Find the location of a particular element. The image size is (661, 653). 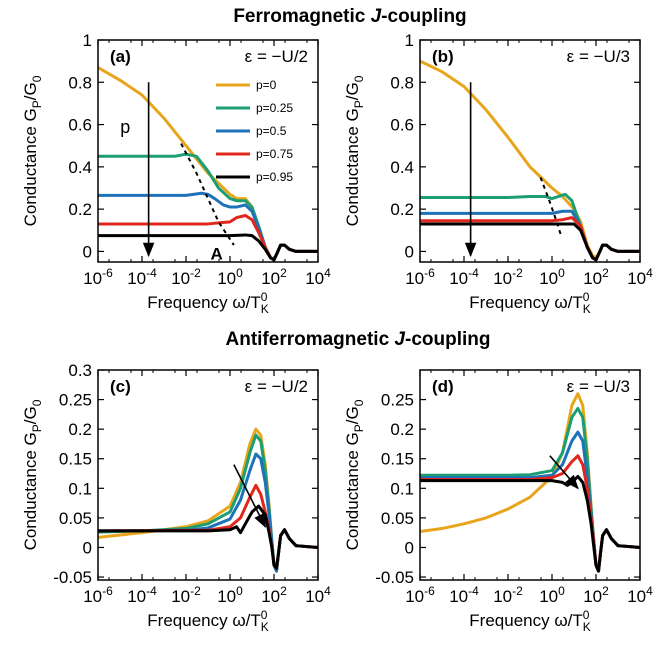

panel-label: (c) is located at coordinates (120, 386).